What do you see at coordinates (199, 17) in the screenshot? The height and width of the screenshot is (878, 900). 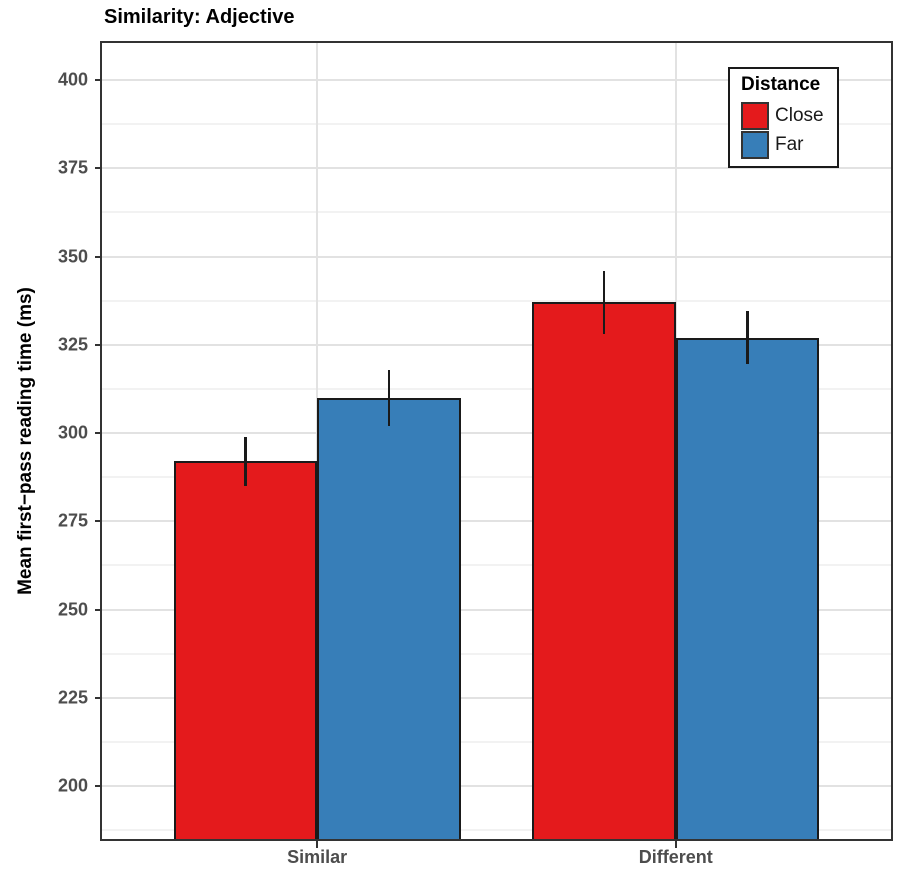 I see `plot-title: Similarity: Adjective` at bounding box center [199, 17].